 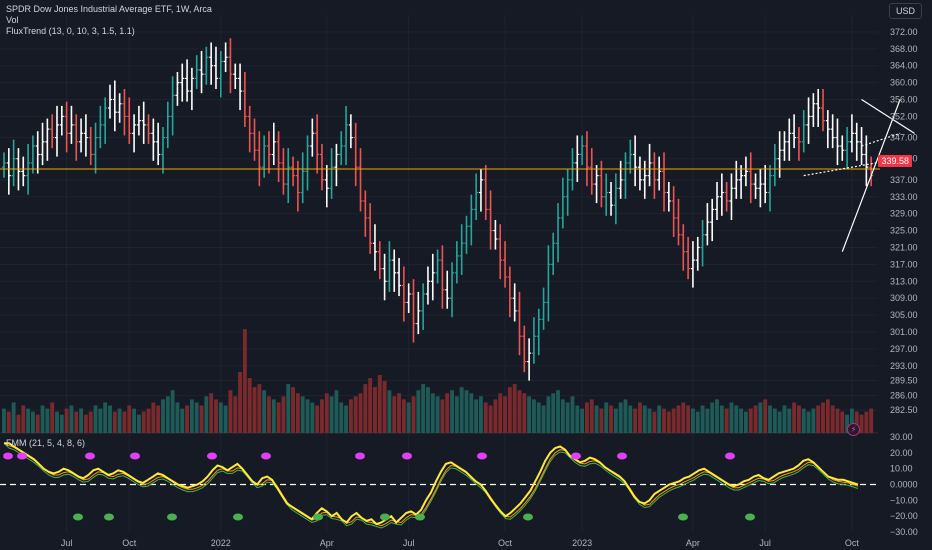 I want to click on currency-button: USD, so click(x=905, y=11).